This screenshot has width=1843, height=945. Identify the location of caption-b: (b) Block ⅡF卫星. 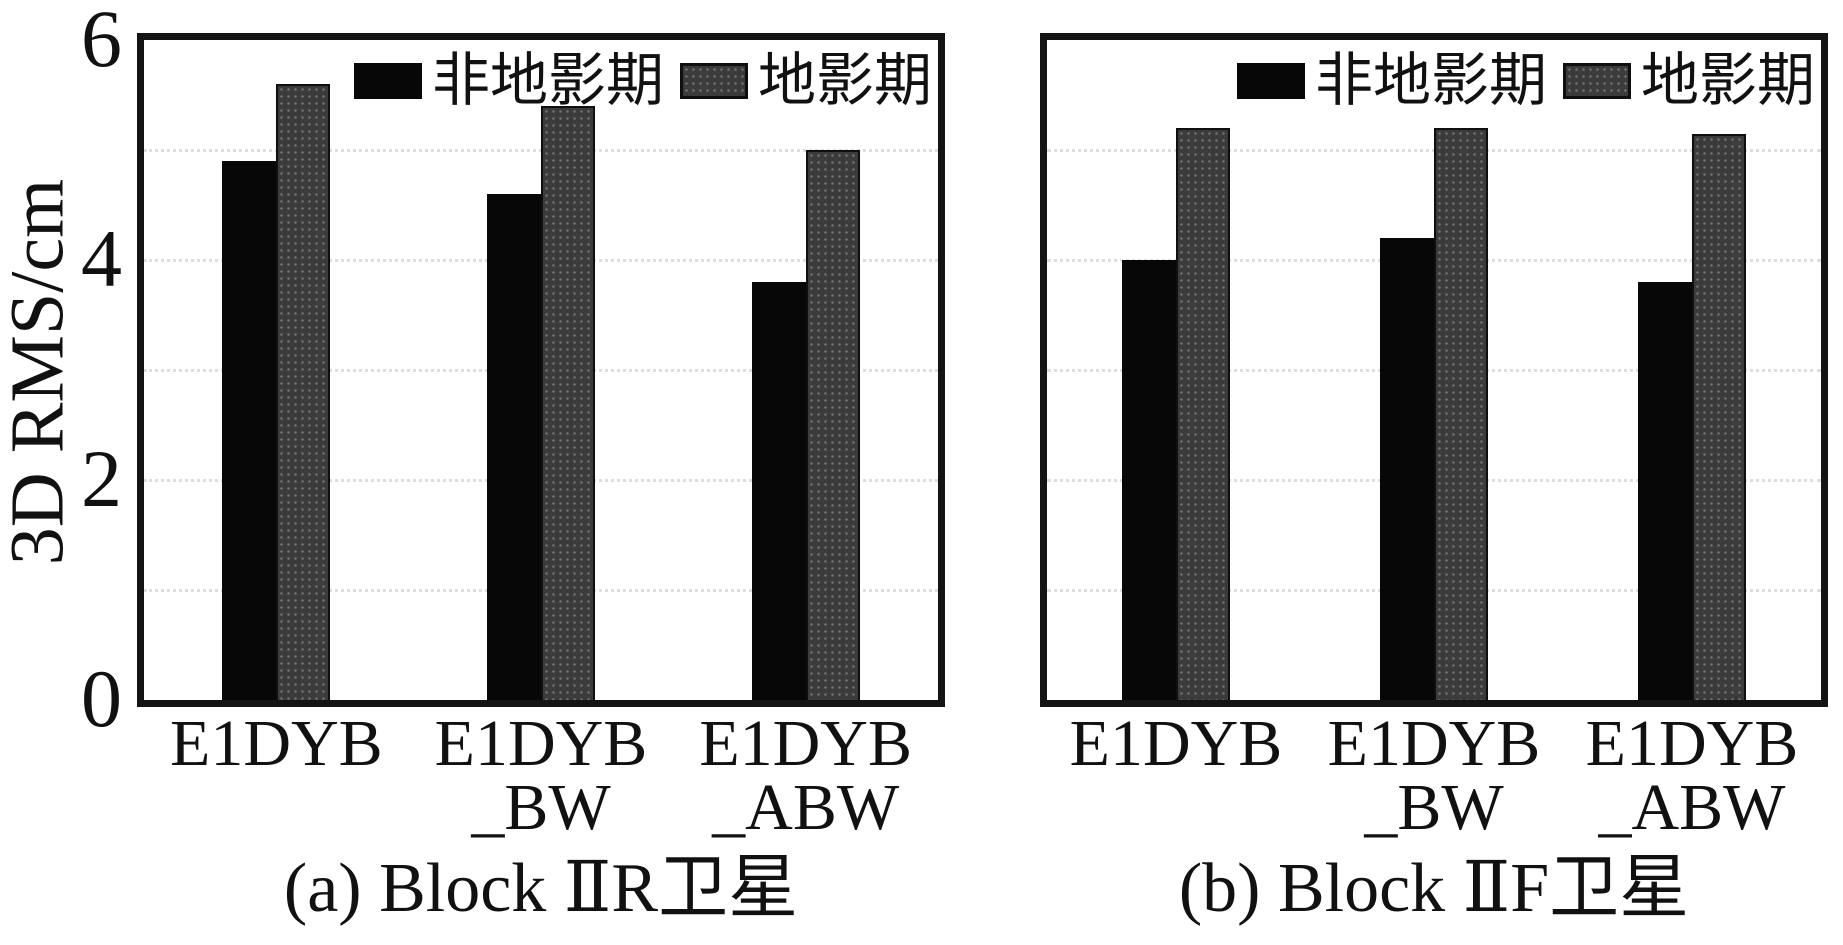
(1434, 888).